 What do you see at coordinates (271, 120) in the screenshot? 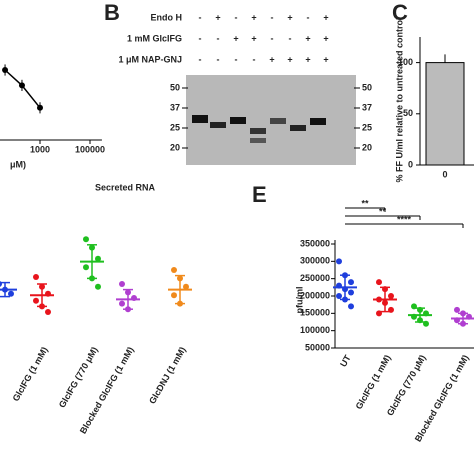
I see `gel-image` at bounding box center [271, 120].